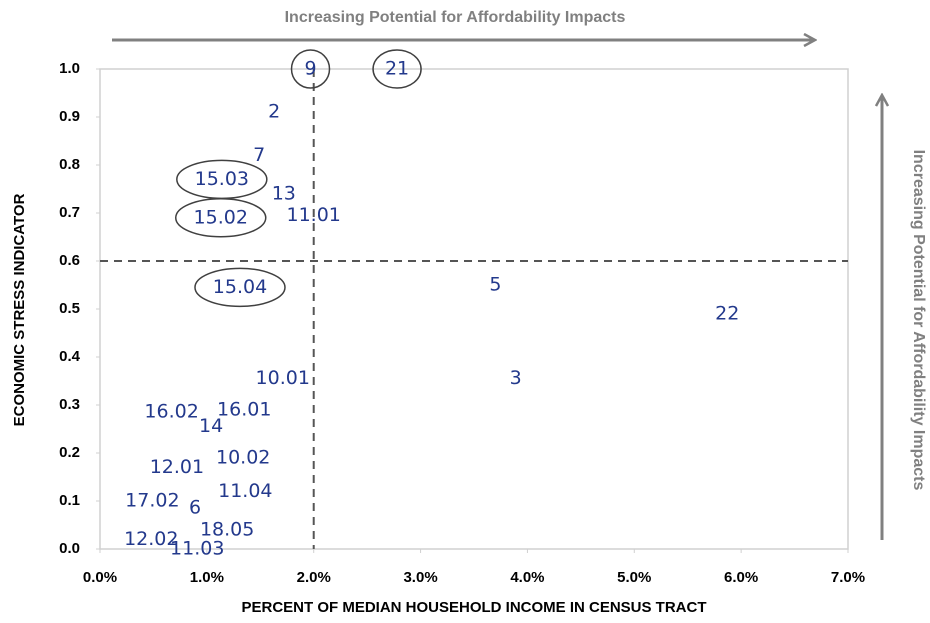 This screenshot has width=930, height=623. Describe the element at coordinates (314, 577) in the screenshot. I see `x-tick-label: 2.0%` at that location.